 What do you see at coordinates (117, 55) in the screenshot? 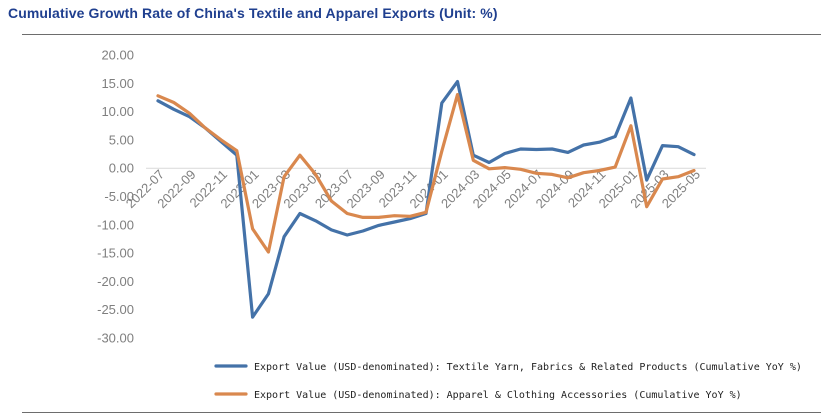
I see `y-tick-label: 20.00` at bounding box center [117, 55].